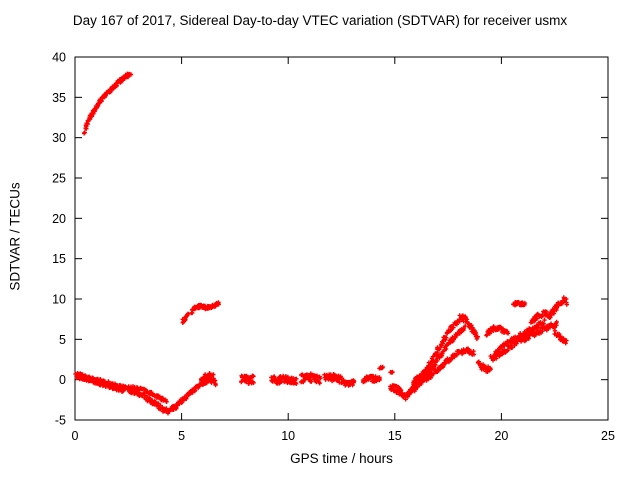 The width and height of the screenshot is (640, 480). I want to click on x-tick-label: 20, so click(501, 436).